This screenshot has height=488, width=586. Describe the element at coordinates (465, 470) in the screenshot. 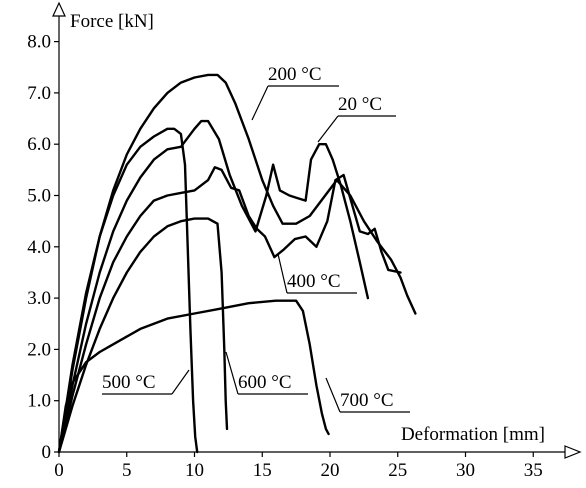

I see `x-tick-label: 30` at that location.